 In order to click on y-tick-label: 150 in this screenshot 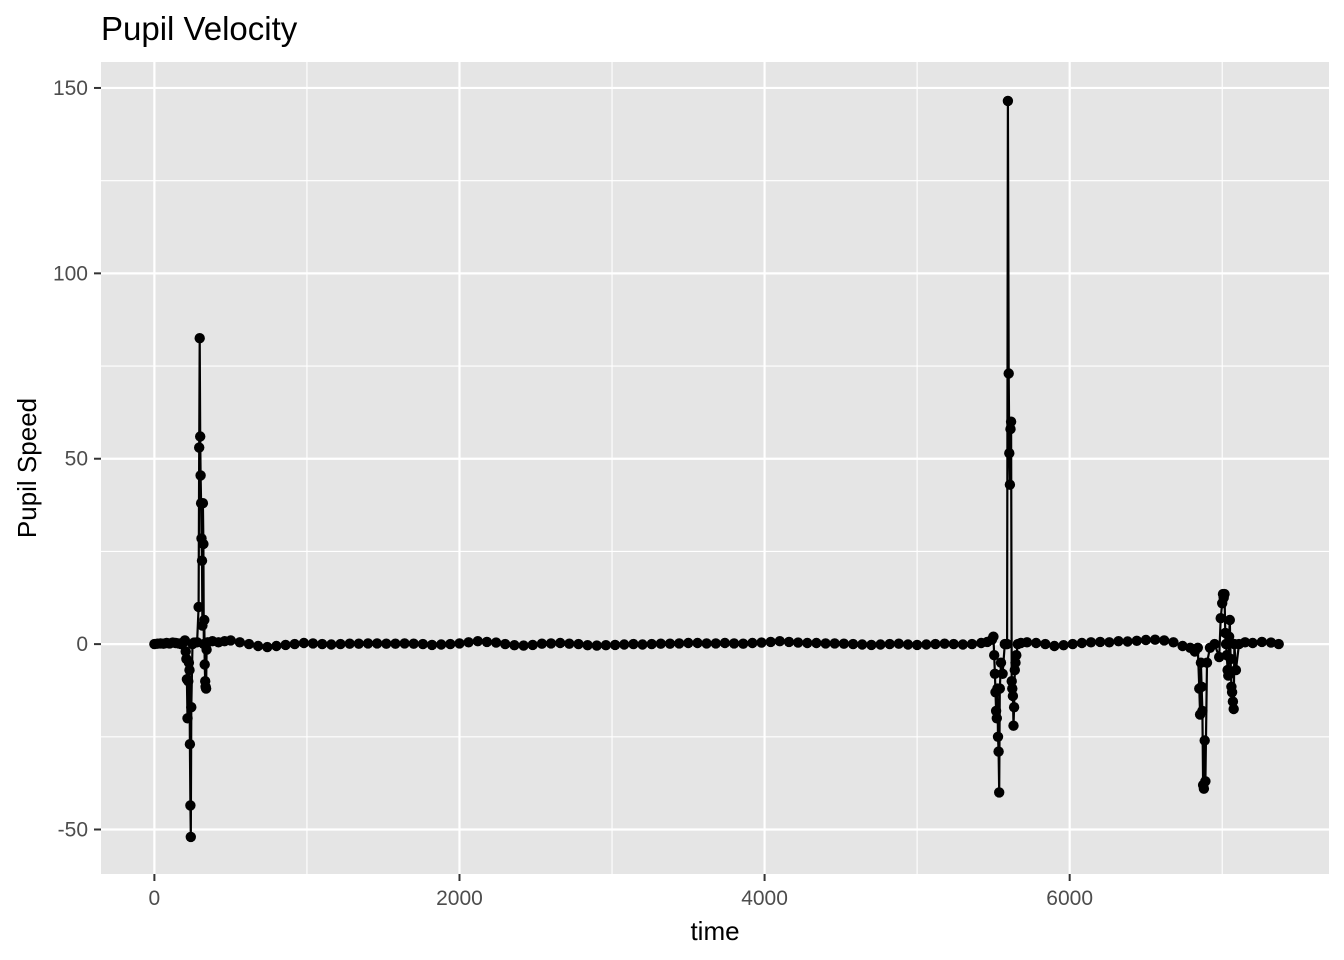, I will do `click(70, 88)`.